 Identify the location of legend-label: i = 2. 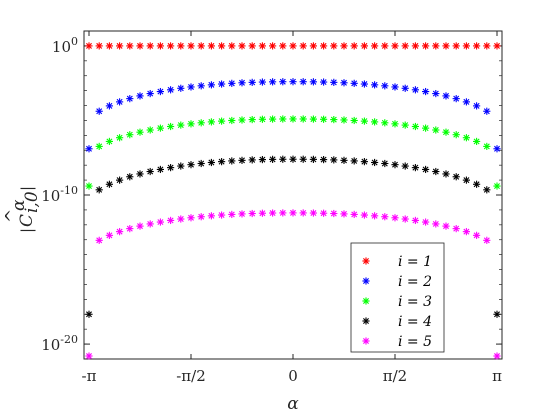
(415, 282).